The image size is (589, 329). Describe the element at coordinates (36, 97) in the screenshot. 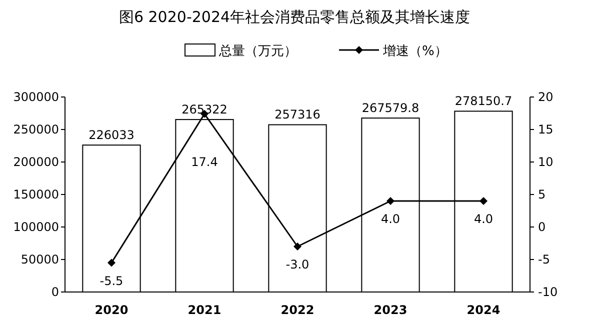

I see `y-tick-label: 300000` at that location.